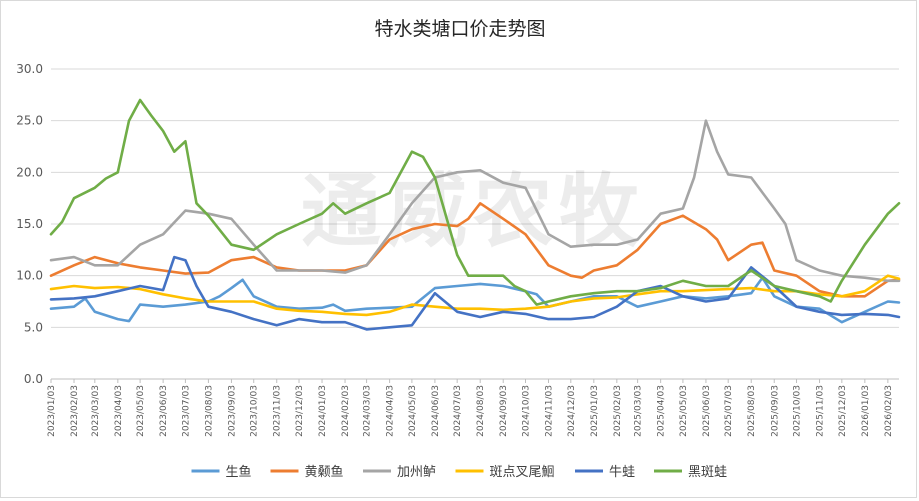 The height and width of the screenshot is (501, 919). What do you see at coordinates (775, 411) in the screenshot?
I see `x-tick-label: 2025/09/03` at bounding box center [775, 411].